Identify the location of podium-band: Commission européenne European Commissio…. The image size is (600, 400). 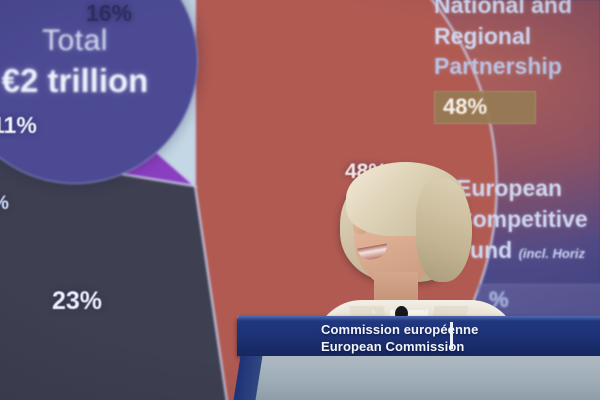
(418, 336).